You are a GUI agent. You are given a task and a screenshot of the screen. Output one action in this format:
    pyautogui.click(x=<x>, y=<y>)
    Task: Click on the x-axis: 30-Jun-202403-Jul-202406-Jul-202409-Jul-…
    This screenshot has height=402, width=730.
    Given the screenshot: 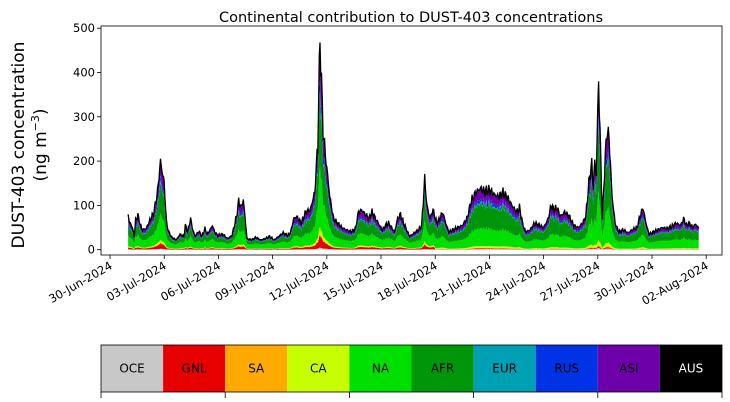 What is the action you would take?
    pyautogui.click(x=378, y=281)
    